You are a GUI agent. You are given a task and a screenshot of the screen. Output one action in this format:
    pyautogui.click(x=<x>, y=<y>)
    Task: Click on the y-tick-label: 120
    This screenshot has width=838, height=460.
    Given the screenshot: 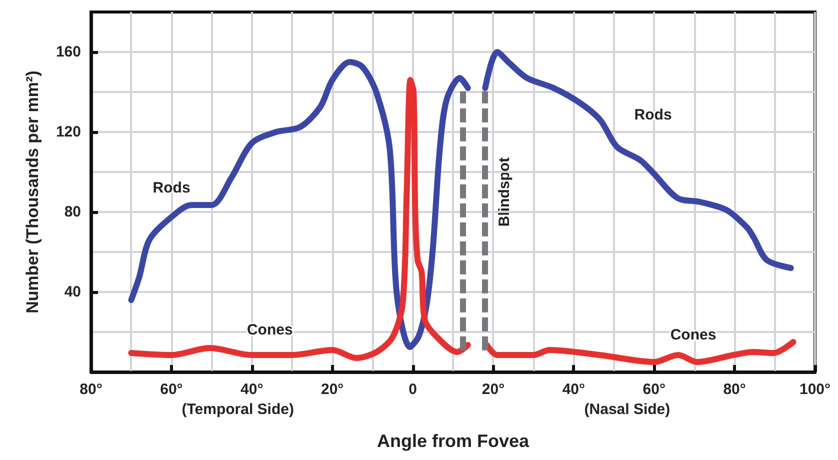 What is the action you would take?
    pyautogui.click(x=68, y=132)
    